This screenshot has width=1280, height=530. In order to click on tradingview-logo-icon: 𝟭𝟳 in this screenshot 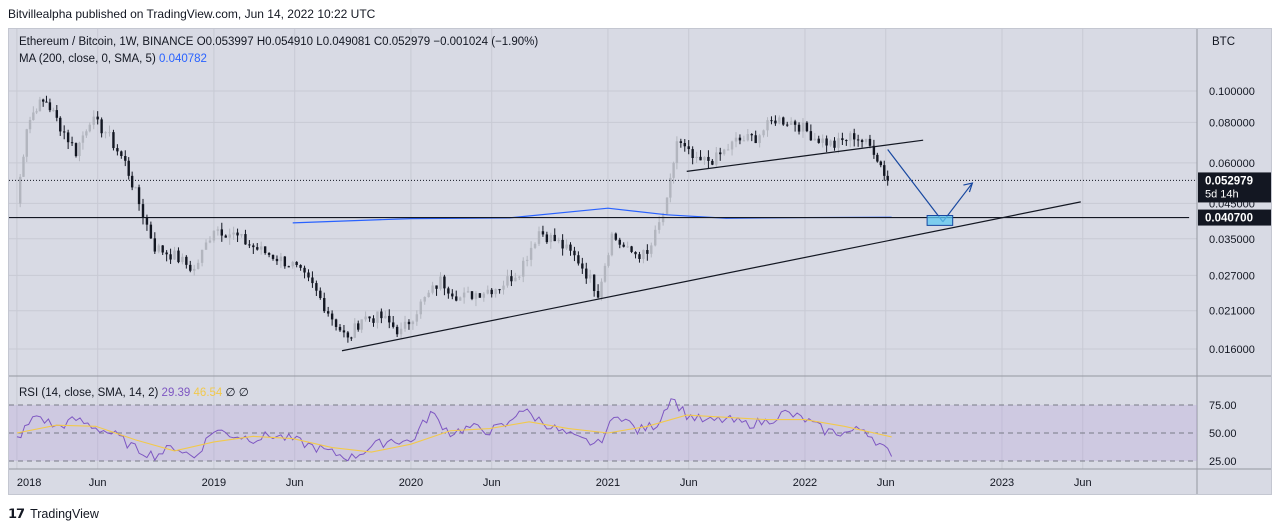, I will do `click(16, 513)`.